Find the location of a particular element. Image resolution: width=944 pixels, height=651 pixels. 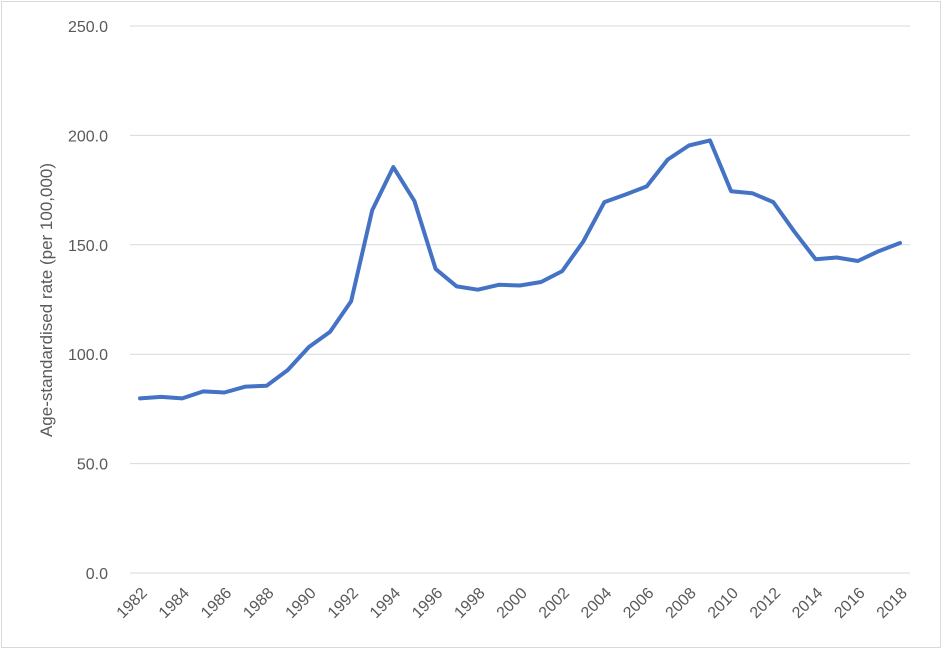

x-tick-label: 2006 is located at coordinates (638, 603).